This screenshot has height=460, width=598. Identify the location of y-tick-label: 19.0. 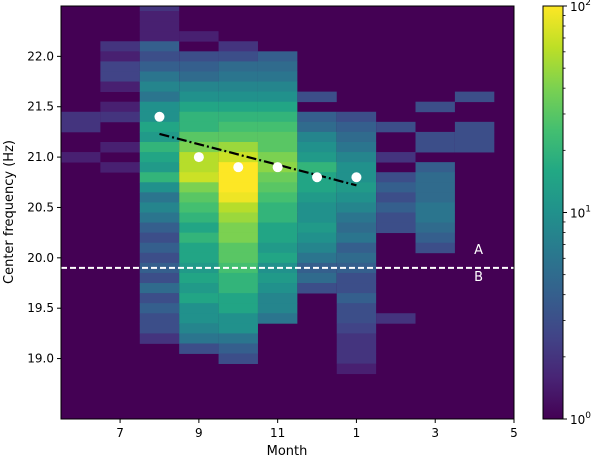
(40, 359).